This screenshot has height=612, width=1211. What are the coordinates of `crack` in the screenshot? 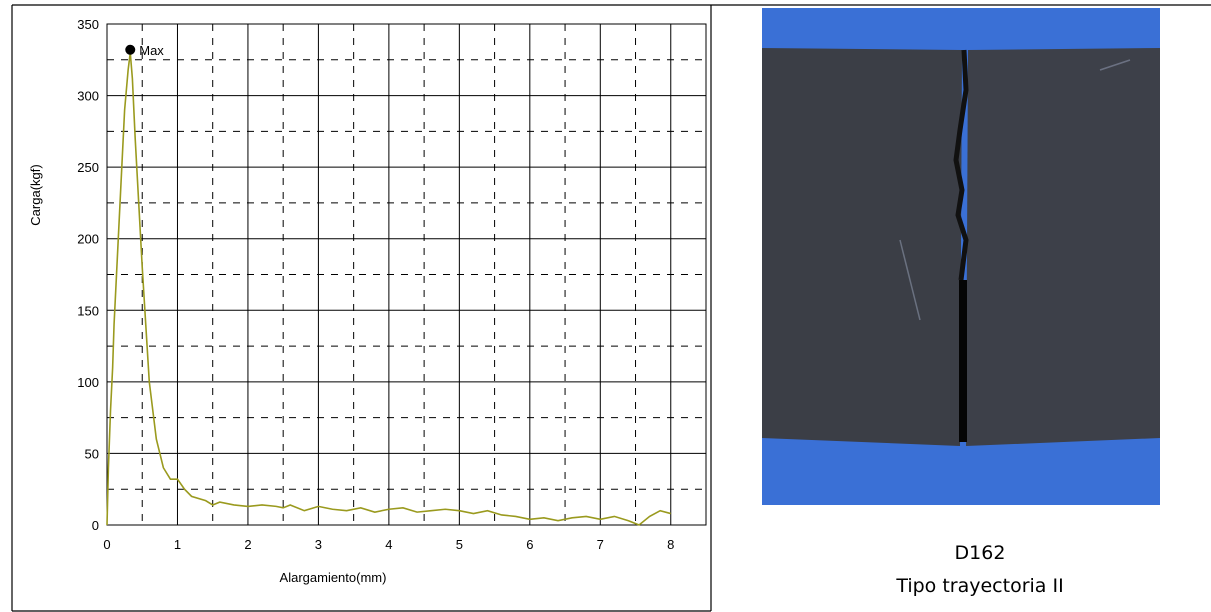 It's located at (961, 165).